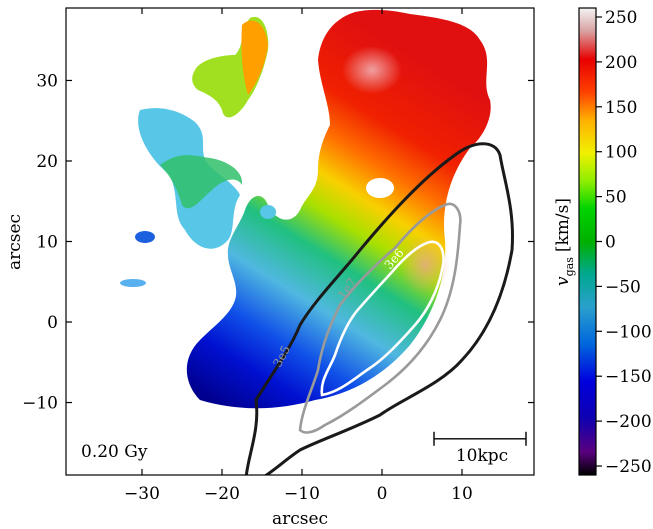 The image size is (653, 529). Describe the element at coordinates (372, 70) in the screenshot. I see `gas-hot-spot` at that location.